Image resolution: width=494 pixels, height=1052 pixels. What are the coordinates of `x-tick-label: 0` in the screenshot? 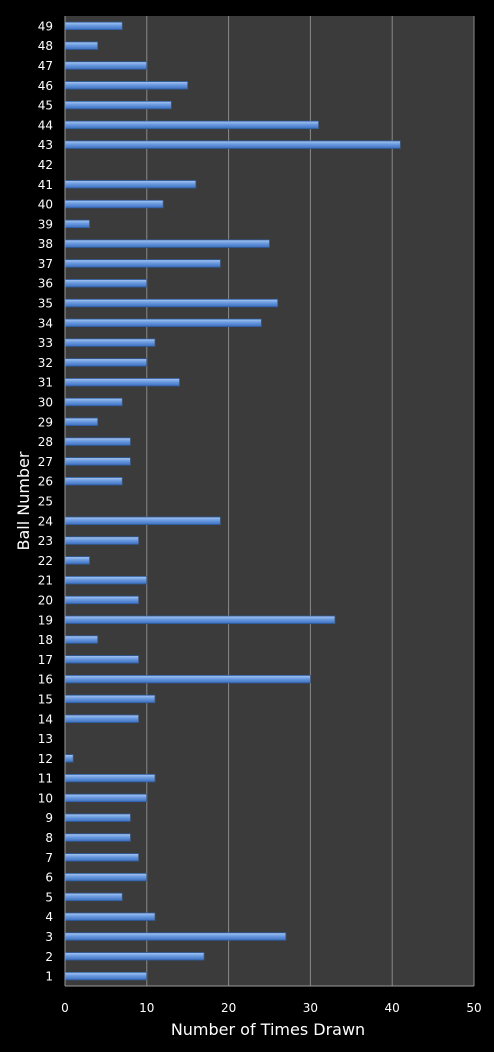 It's located at (65, 1008).